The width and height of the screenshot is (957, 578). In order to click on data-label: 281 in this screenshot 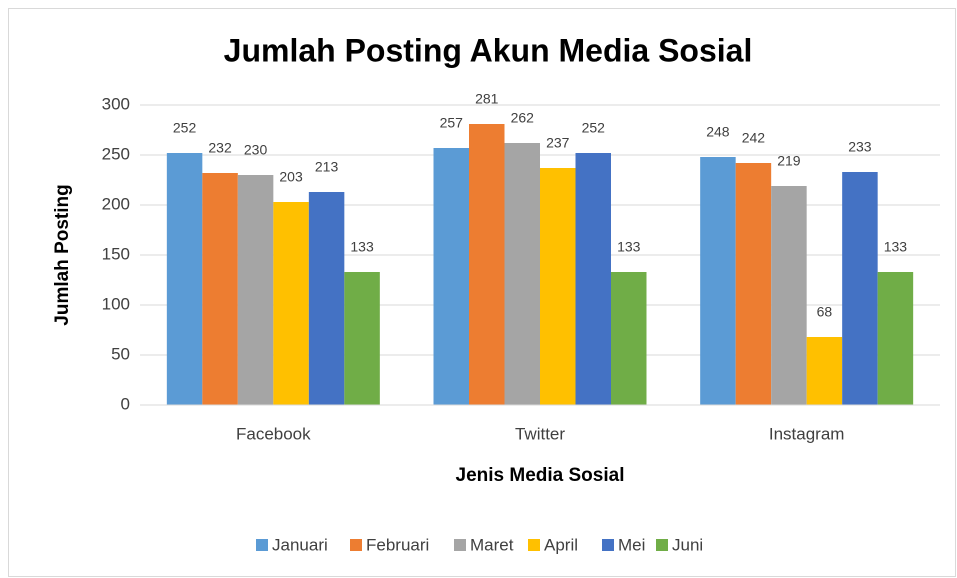, I will do `click(487, 99)`.